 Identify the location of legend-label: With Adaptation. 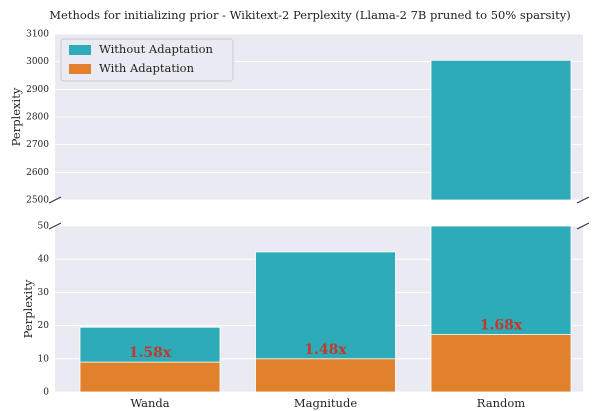
(147, 68).